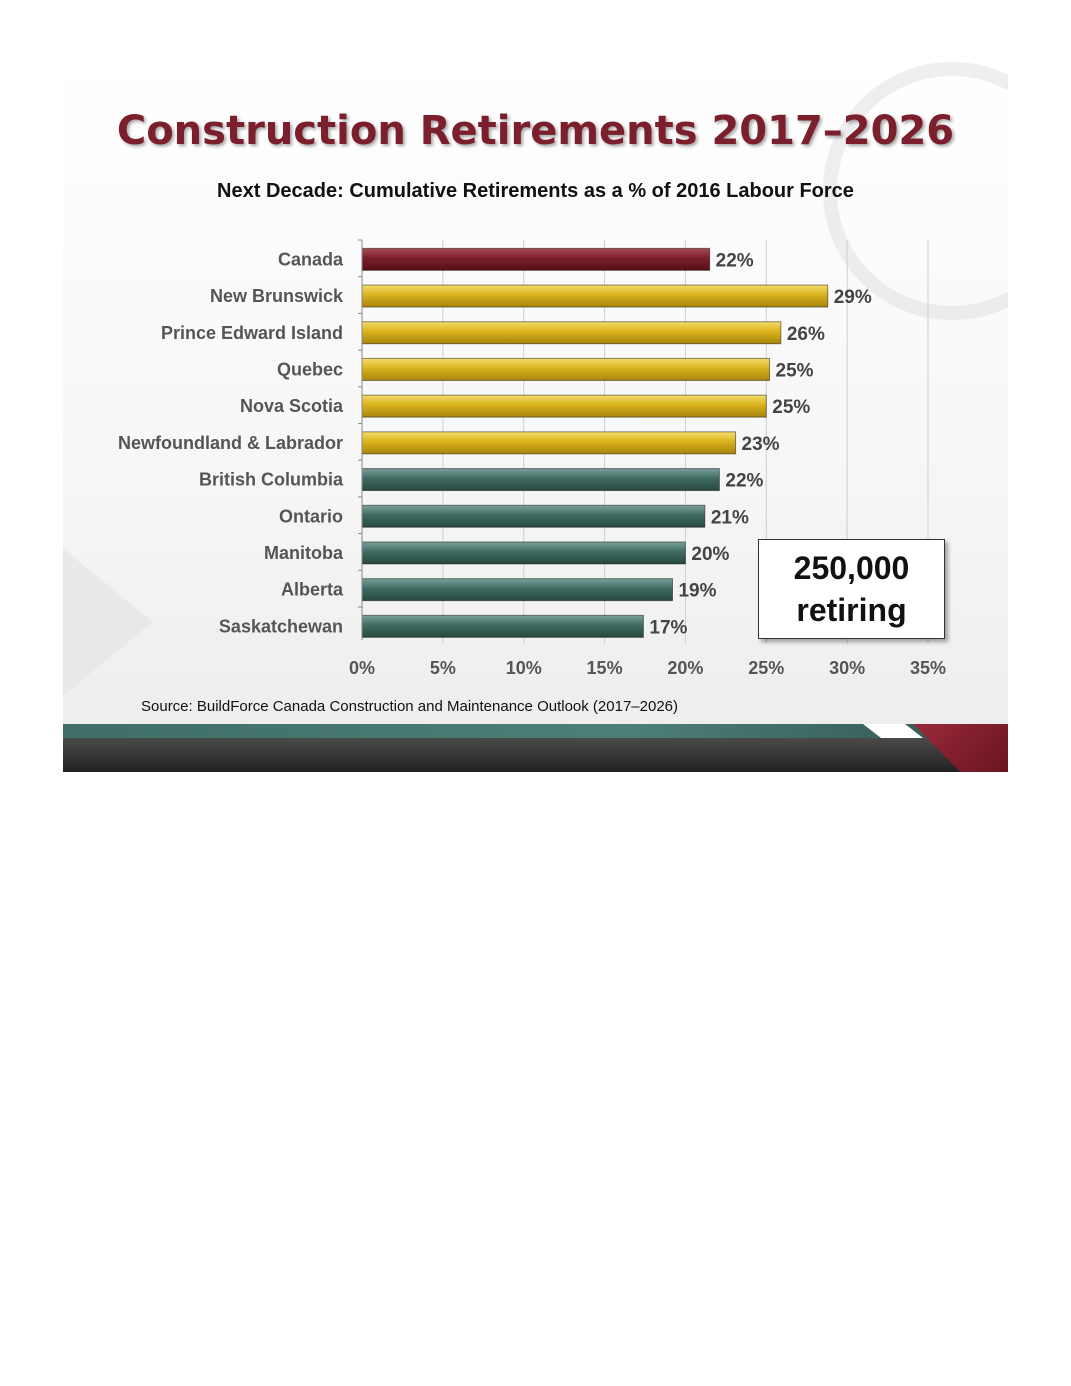 Image resolution: width=1071 pixels, height=1386 pixels. What do you see at coordinates (271, 480) in the screenshot?
I see `category-label: British Columbia` at bounding box center [271, 480].